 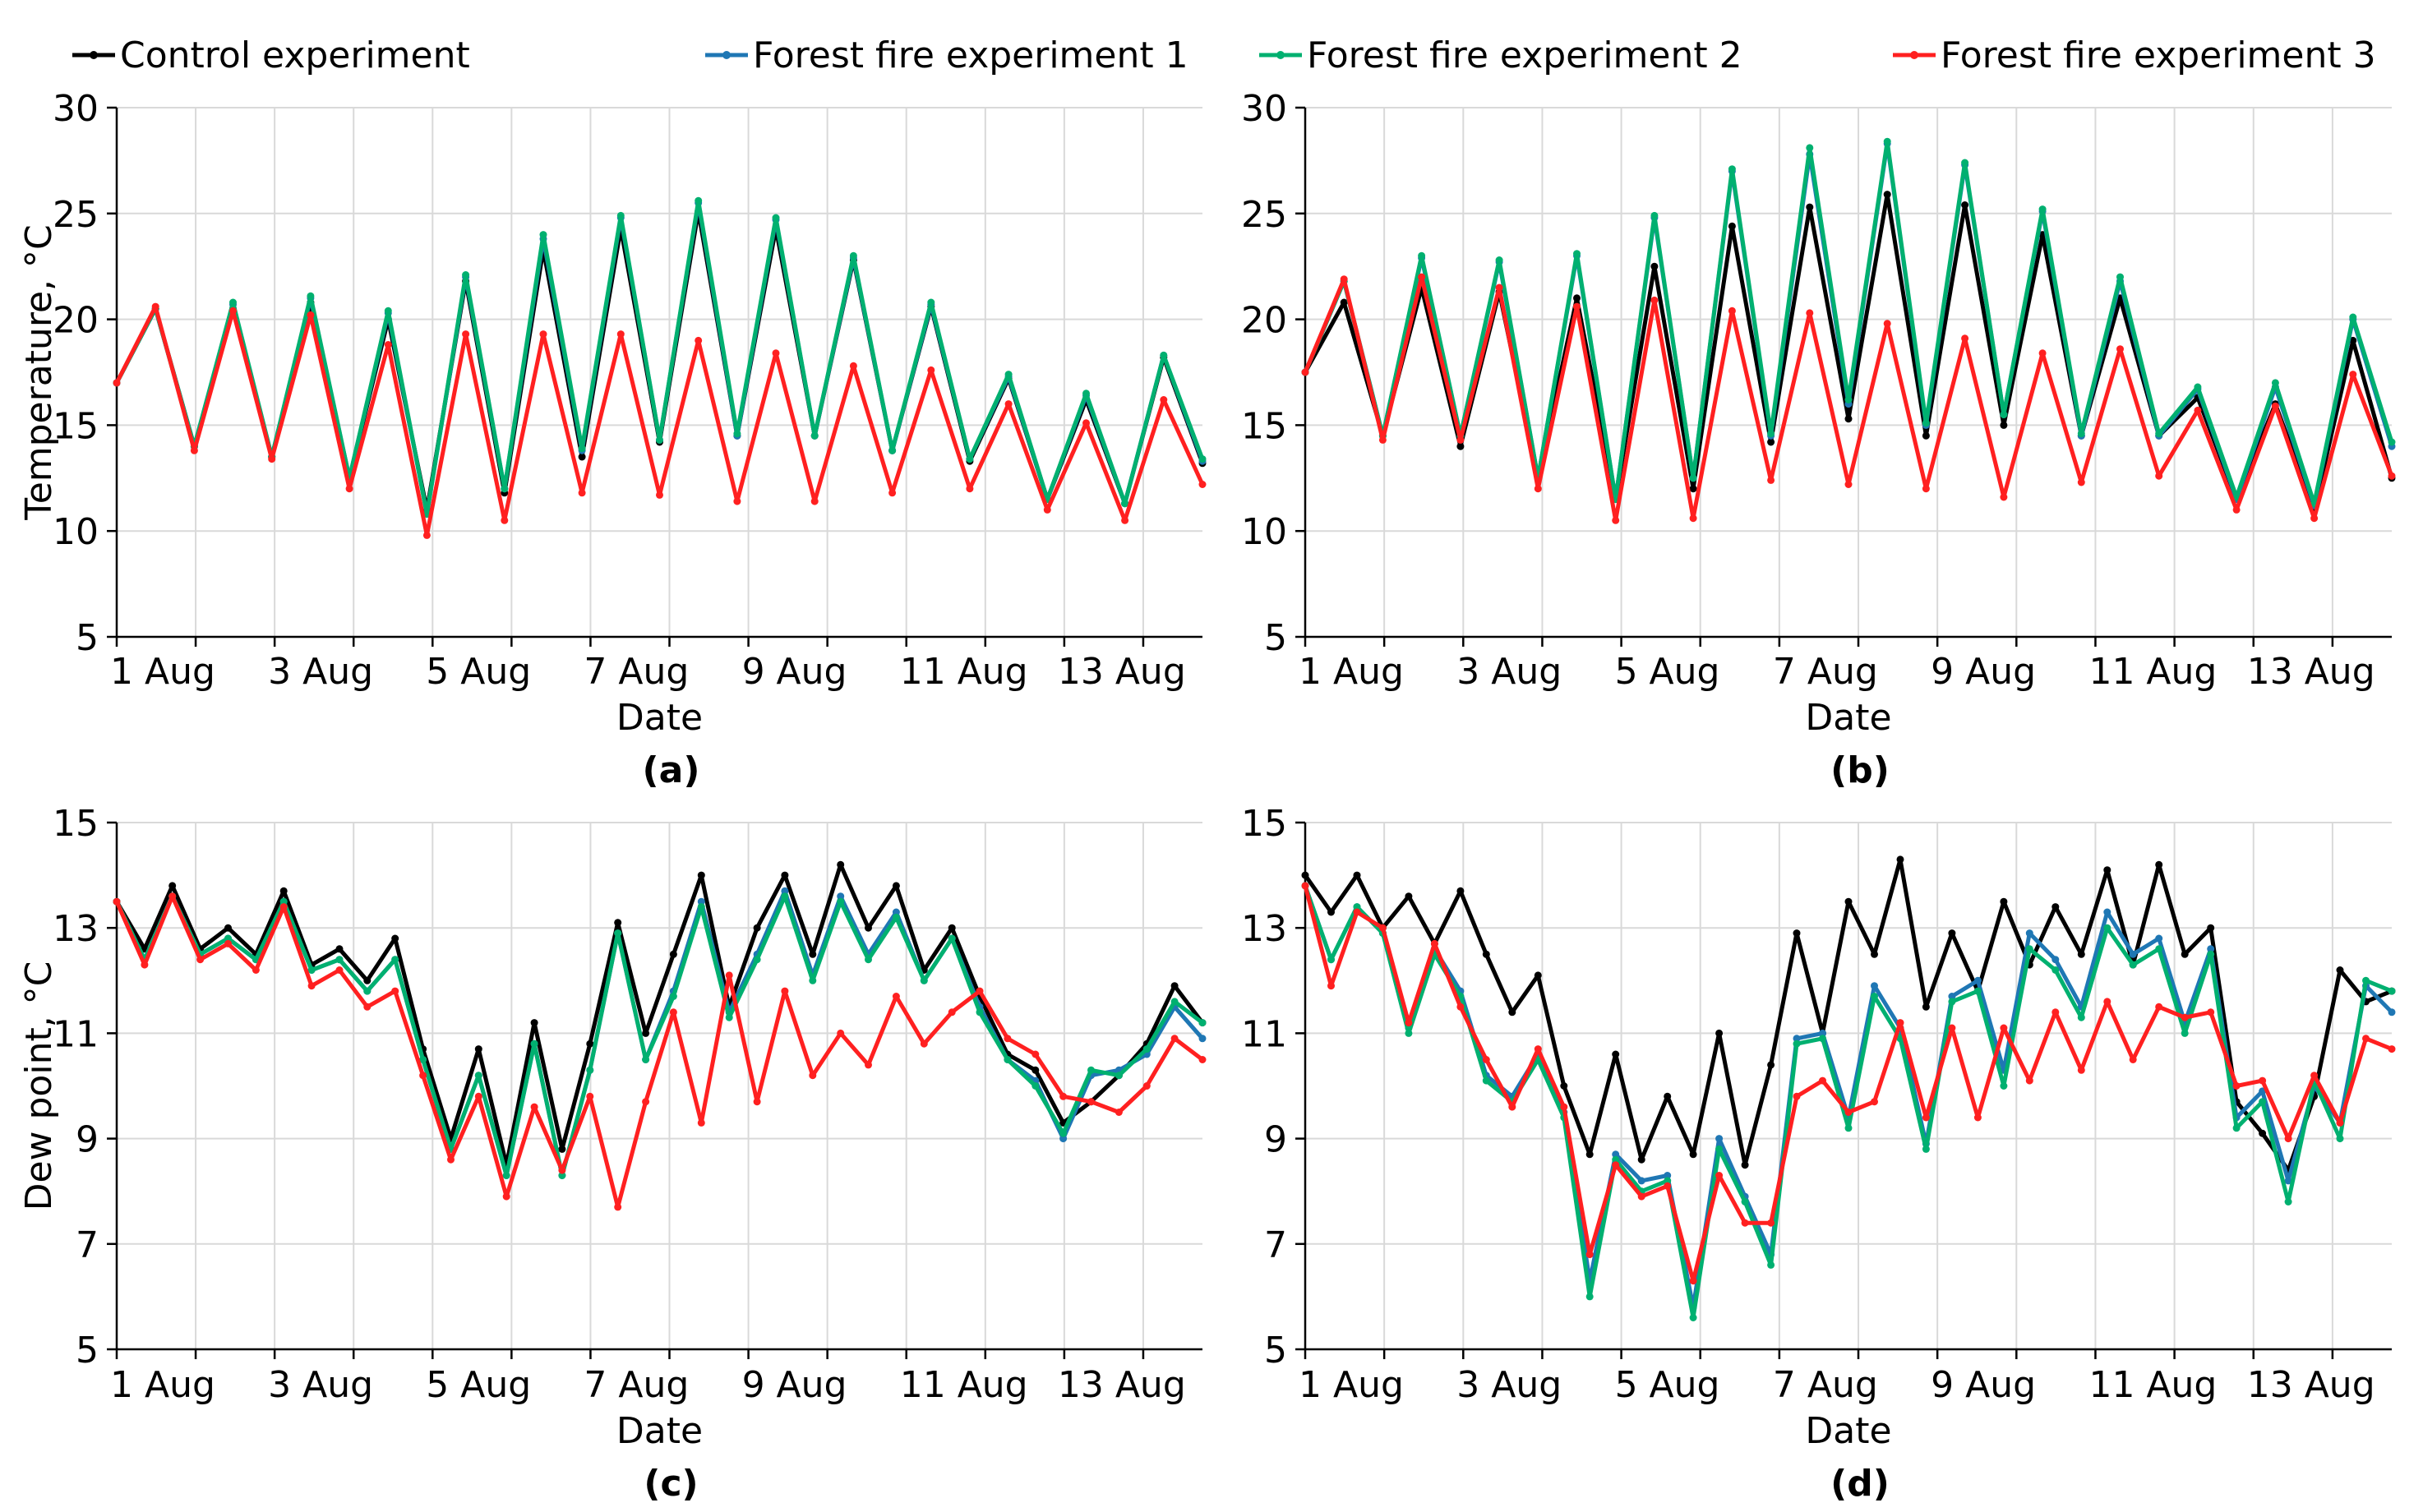 I want to click on y-tick-label: 9, so click(x=1275, y=1140).